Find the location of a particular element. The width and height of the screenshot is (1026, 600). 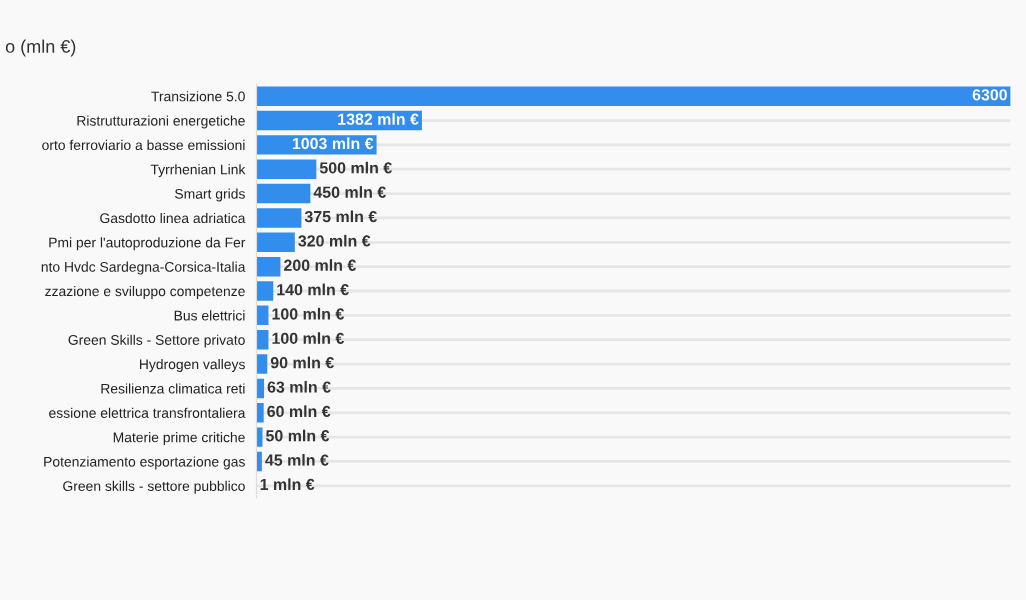

data-label: 320 mln € is located at coordinates (334, 240).